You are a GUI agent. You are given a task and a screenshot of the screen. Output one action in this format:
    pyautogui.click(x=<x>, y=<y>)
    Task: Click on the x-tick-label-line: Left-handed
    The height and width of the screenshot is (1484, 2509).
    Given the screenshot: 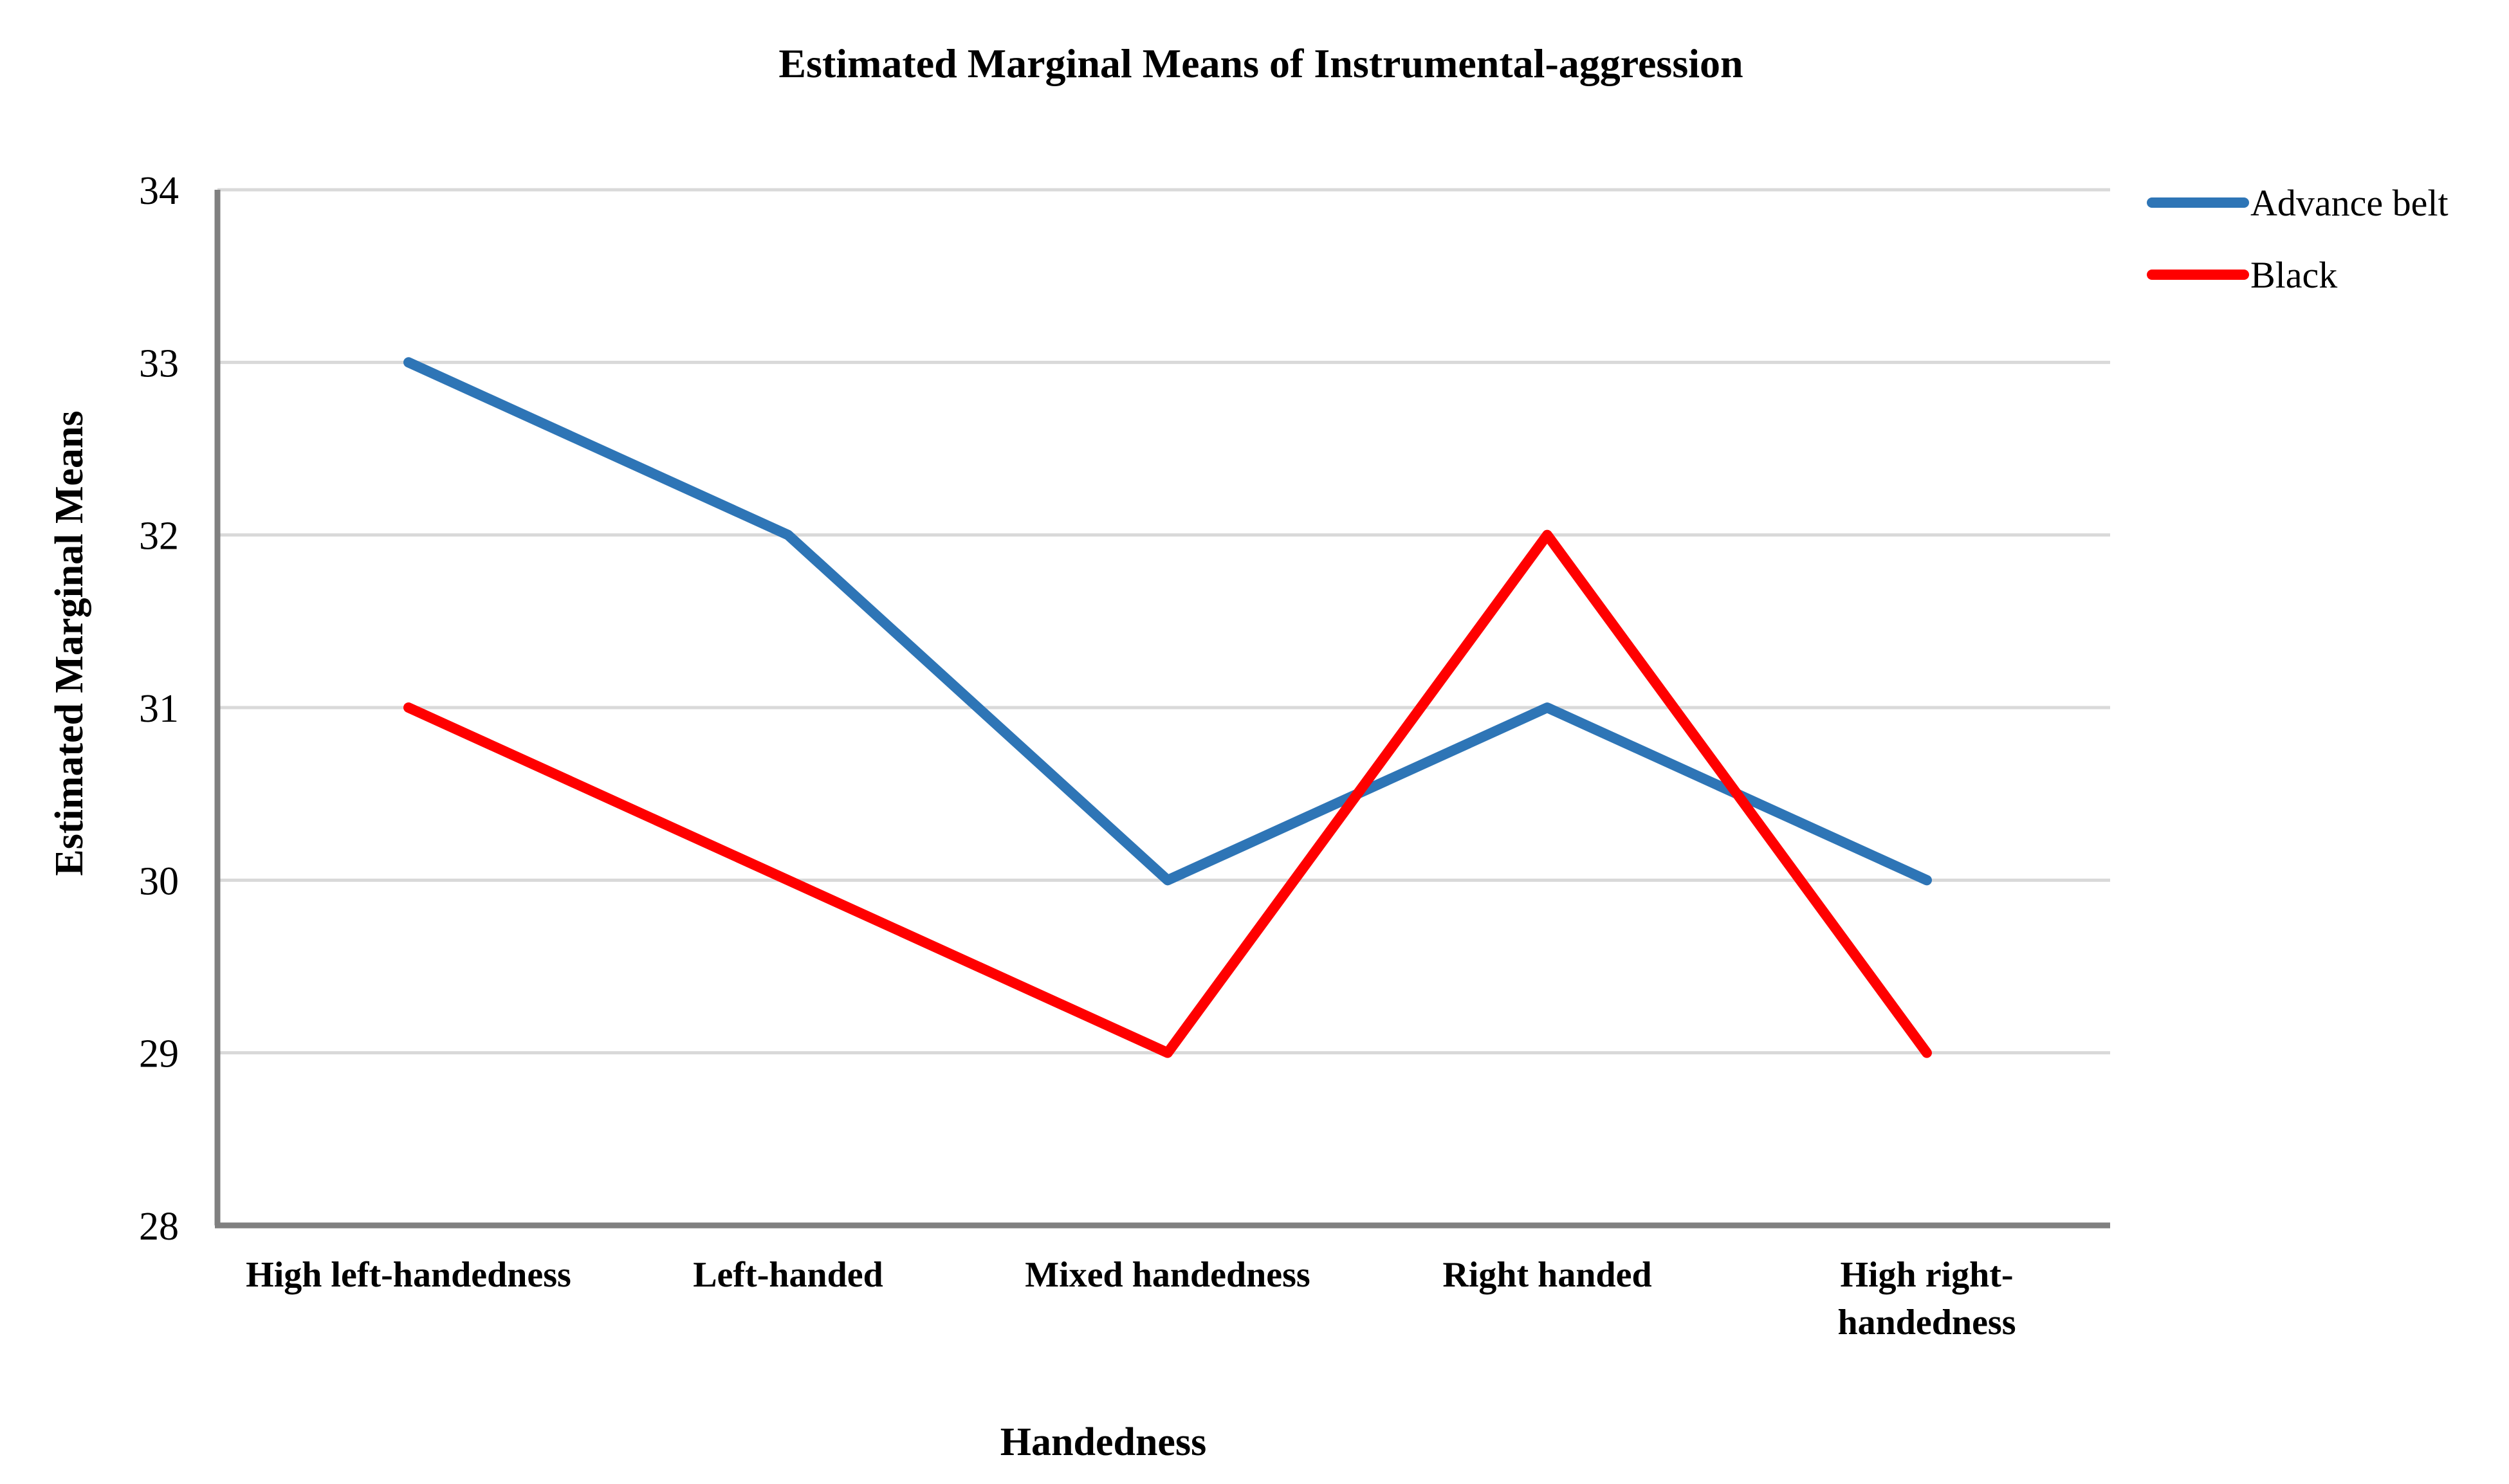 What is the action you would take?
    pyautogui.click(x=788, y=1275)
    